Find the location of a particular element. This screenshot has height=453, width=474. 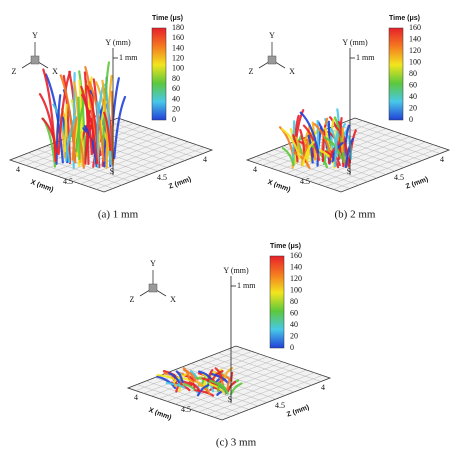

z-tick-label: 4 is located at coordinates (205, 159).